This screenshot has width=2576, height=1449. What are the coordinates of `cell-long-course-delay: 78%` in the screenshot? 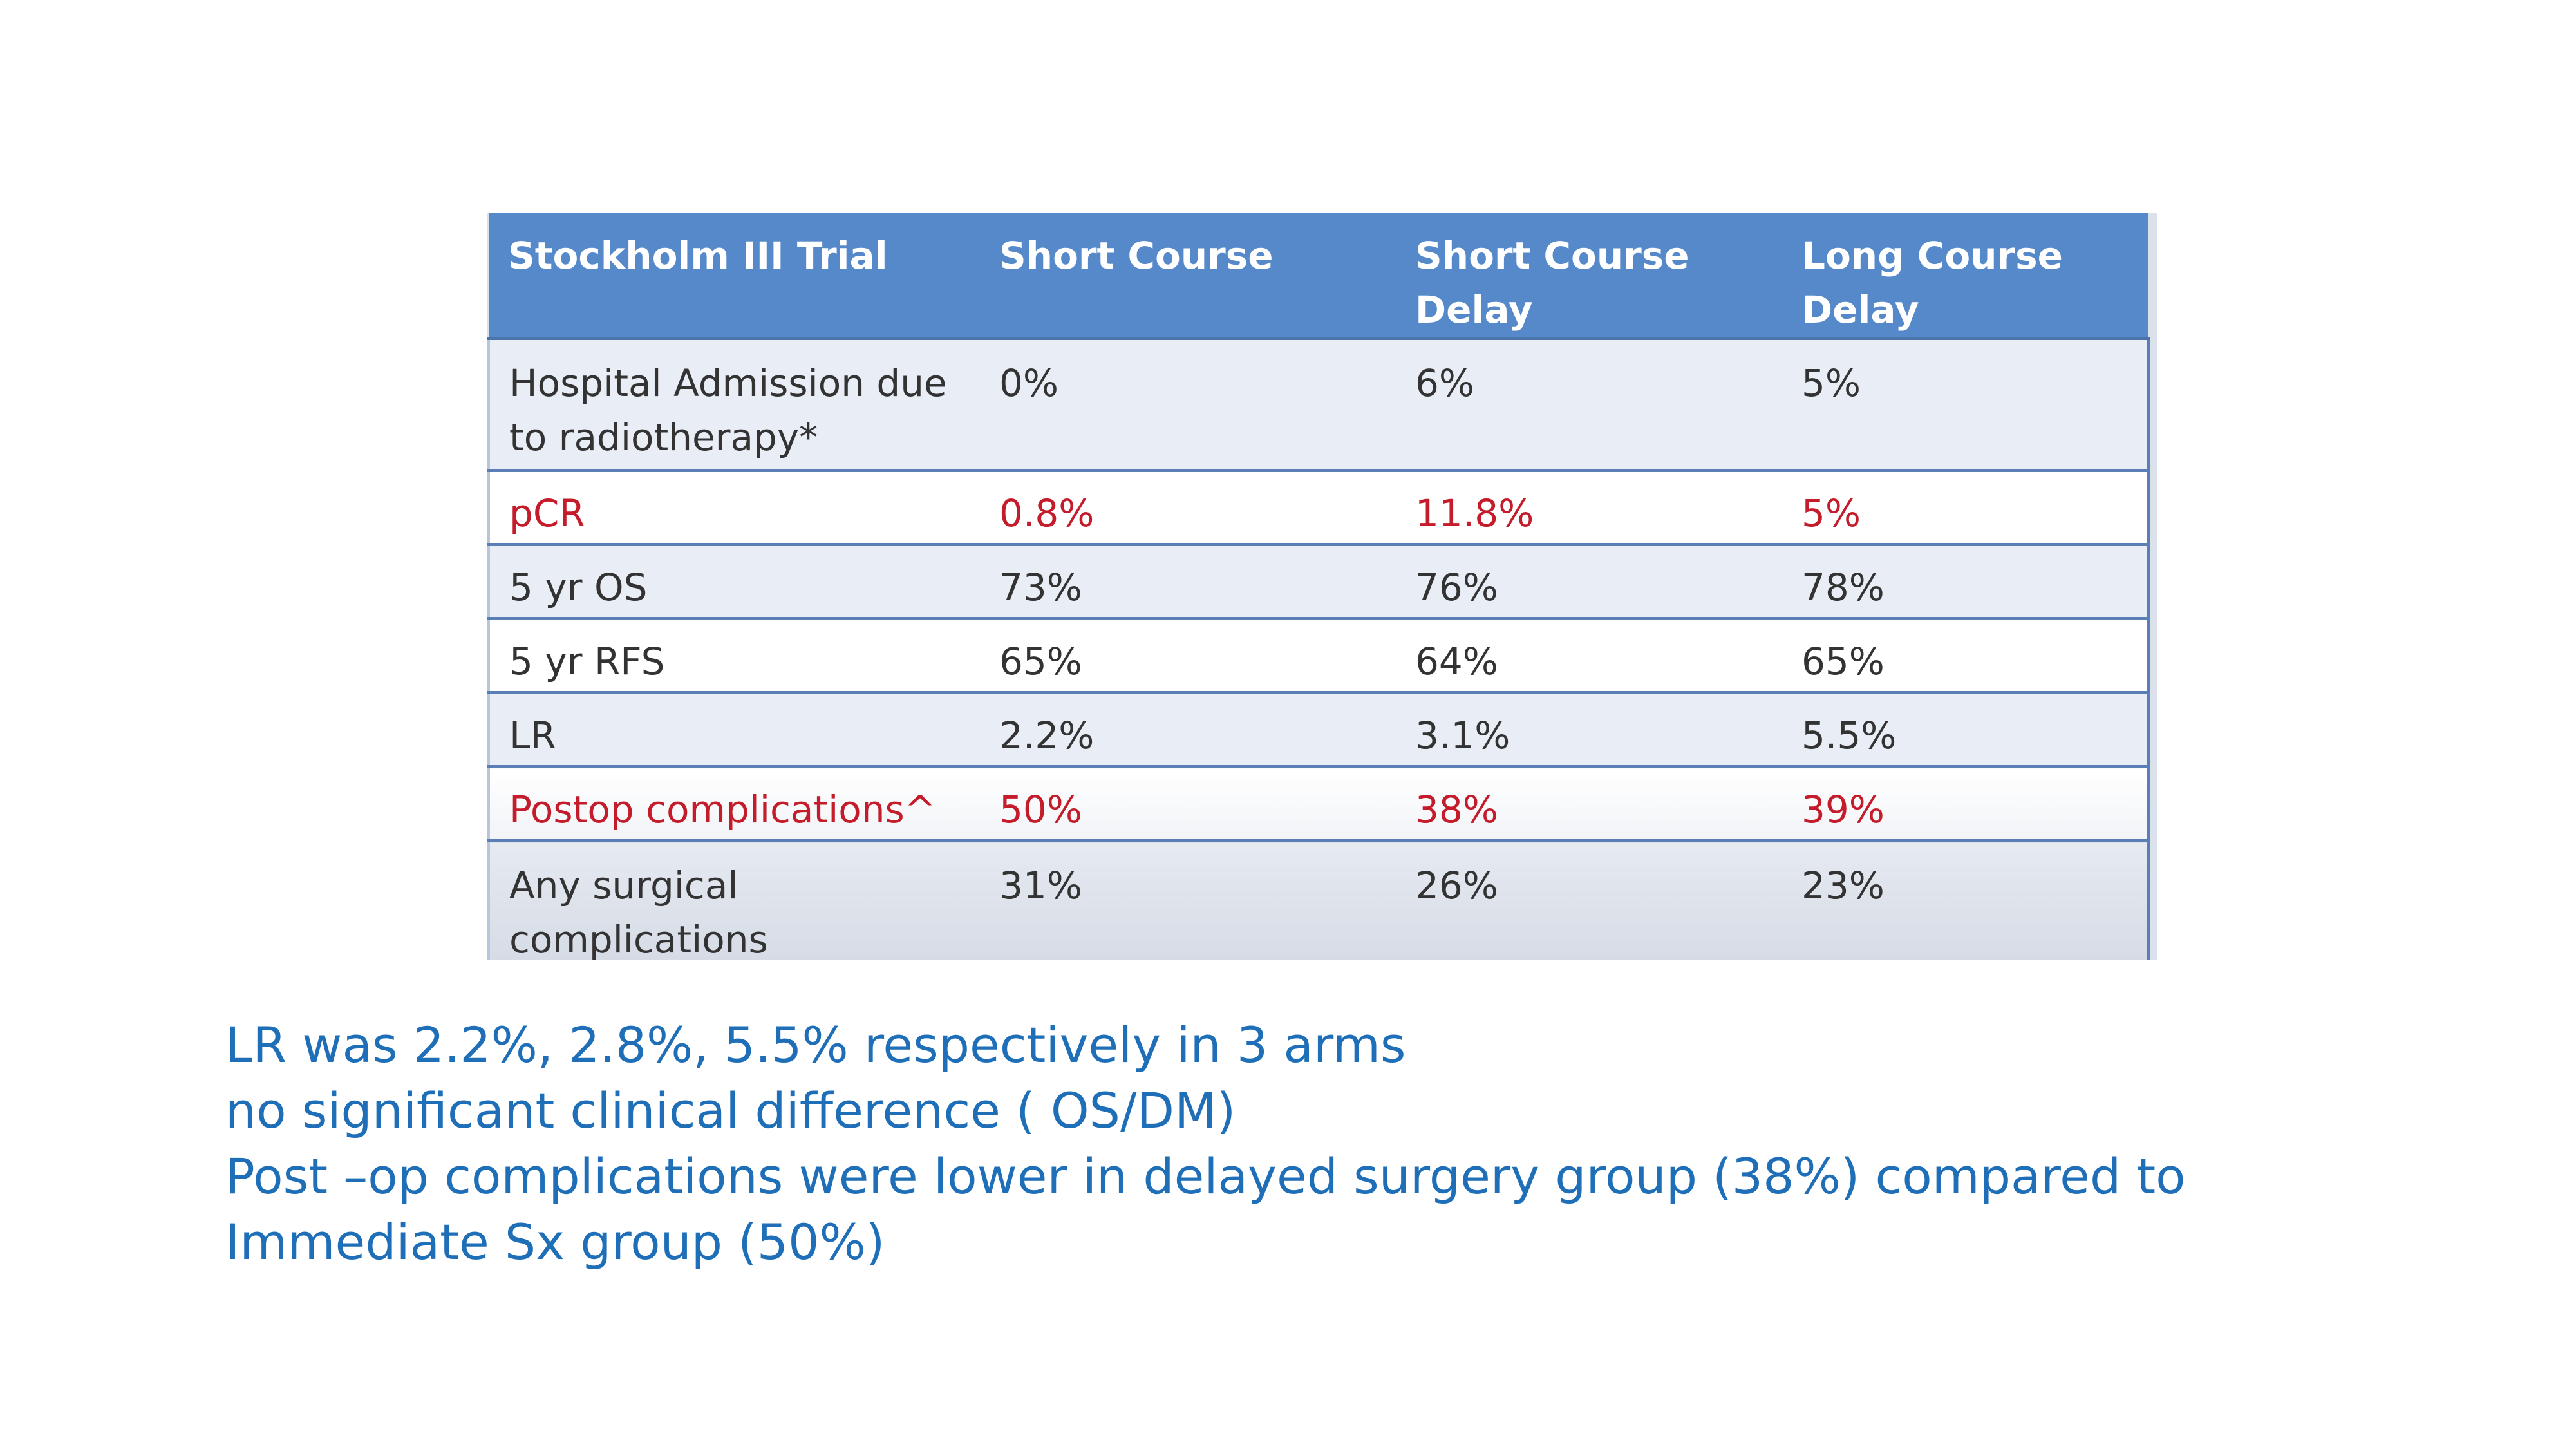 It's located at (1966, 582).